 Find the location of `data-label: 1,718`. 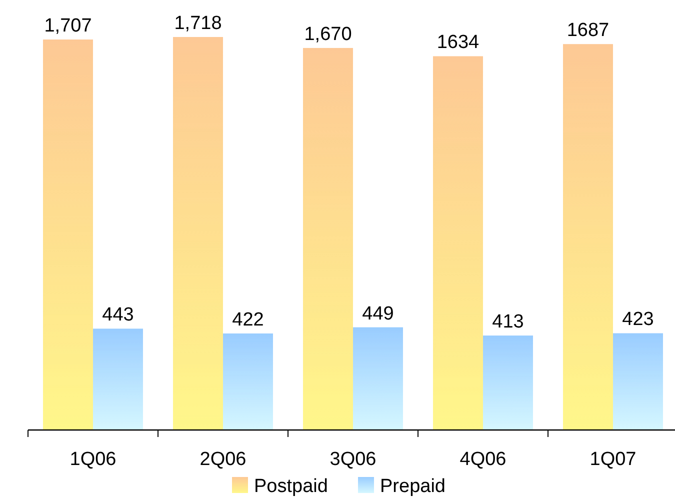

data-label: 1,718 is located at coordinates (198, 23).